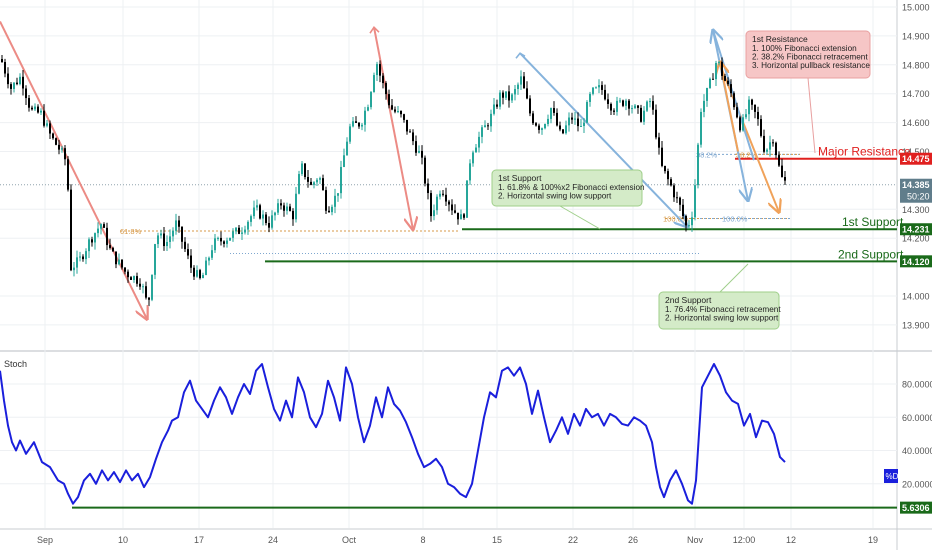 The width and height of the screenshot is (932, 550). Describe the element at coordinates (735, 219) in the screenshot. I see `fib-level-label: 100.0%` at that location.